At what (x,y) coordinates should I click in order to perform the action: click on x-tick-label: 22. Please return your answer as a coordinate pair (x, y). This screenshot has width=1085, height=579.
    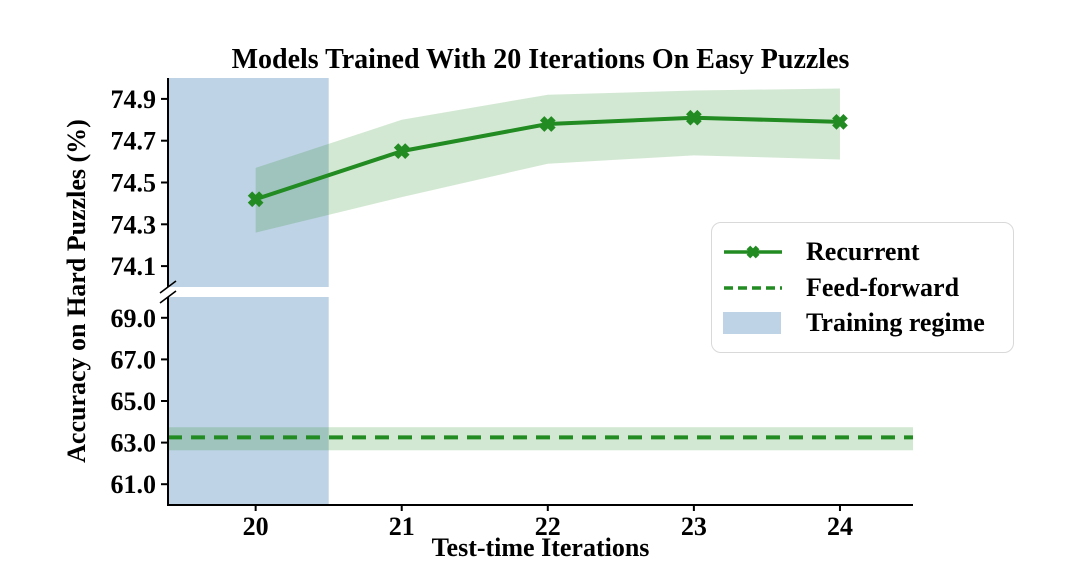
    Looking at the image, I should click on (548, 526).